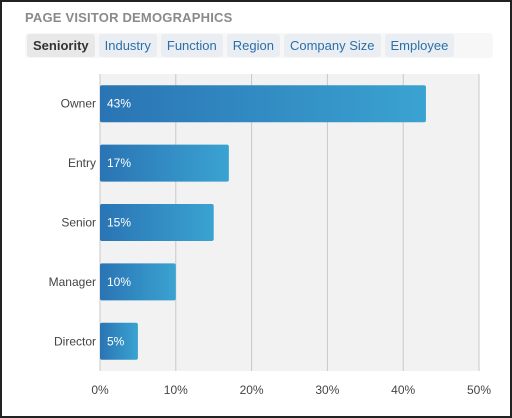 Image resolution: width=512 pixels, height=418 pixels. I want to click on x-axis-tick-labels: 0% 10% 20% 30% 40% 50%, so click(291, 390).